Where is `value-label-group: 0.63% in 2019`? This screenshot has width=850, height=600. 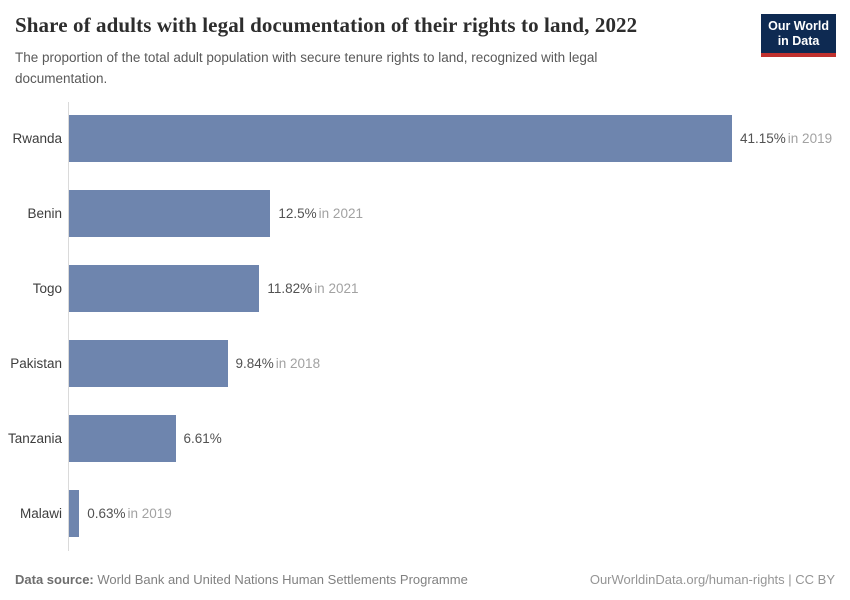
value-label-group: 0.63% in 2019 is located at coordinates (129, 513).